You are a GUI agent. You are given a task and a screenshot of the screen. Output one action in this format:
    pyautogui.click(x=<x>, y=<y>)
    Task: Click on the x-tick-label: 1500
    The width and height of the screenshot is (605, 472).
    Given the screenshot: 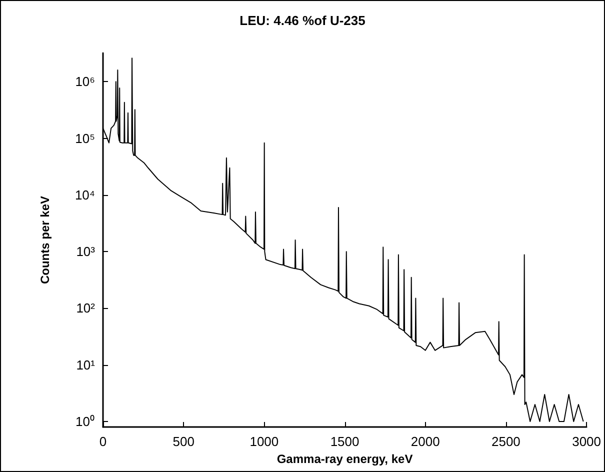 What is the action you would take?
    pyautogui.click(x=345, y=441)
    